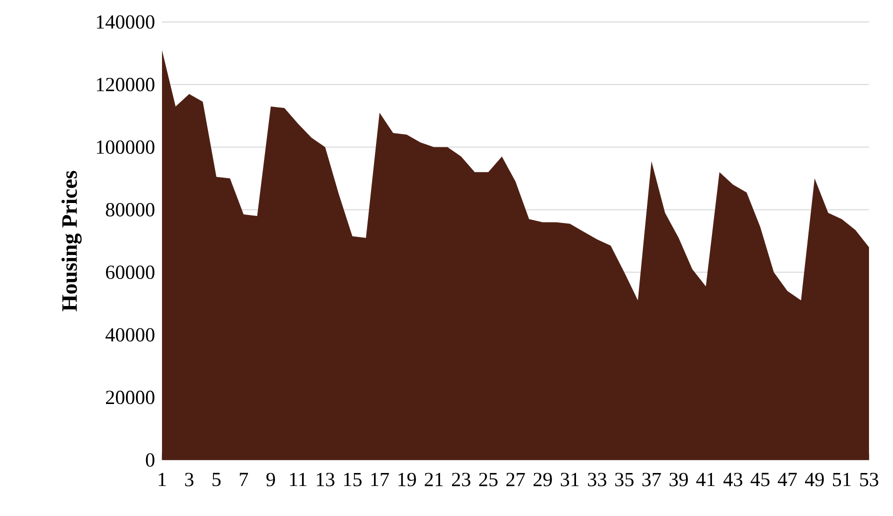 This screenshot has height=516, width=893. Describe the element at coordinates (125, 85) in the screenshot. I see `y-tick-label: 120000` at that location.